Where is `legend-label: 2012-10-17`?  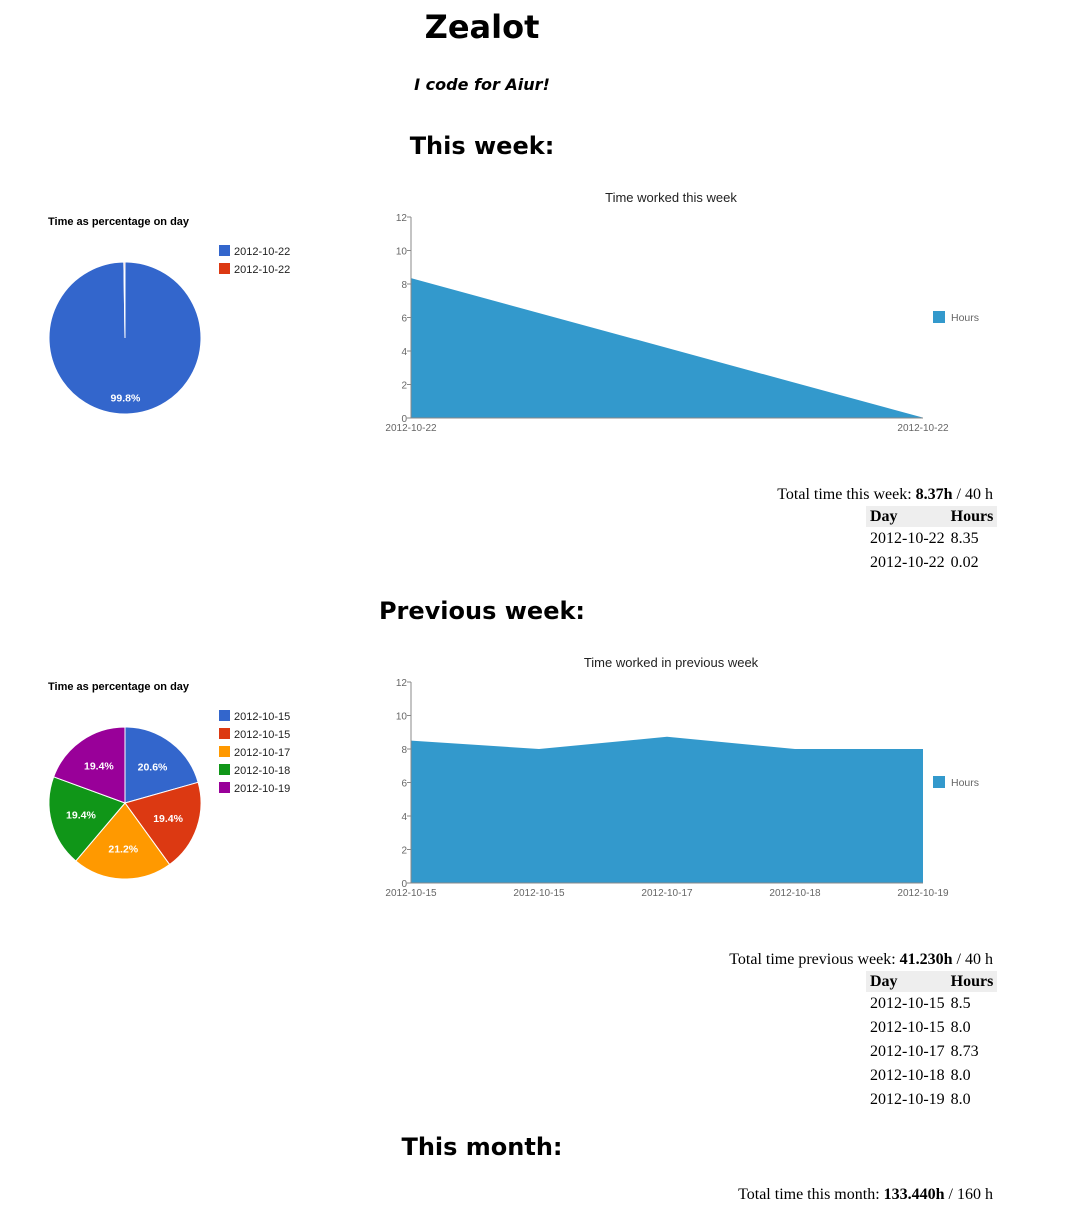 legend-label: 2012-10-17 is located at coordinates (262, 753).